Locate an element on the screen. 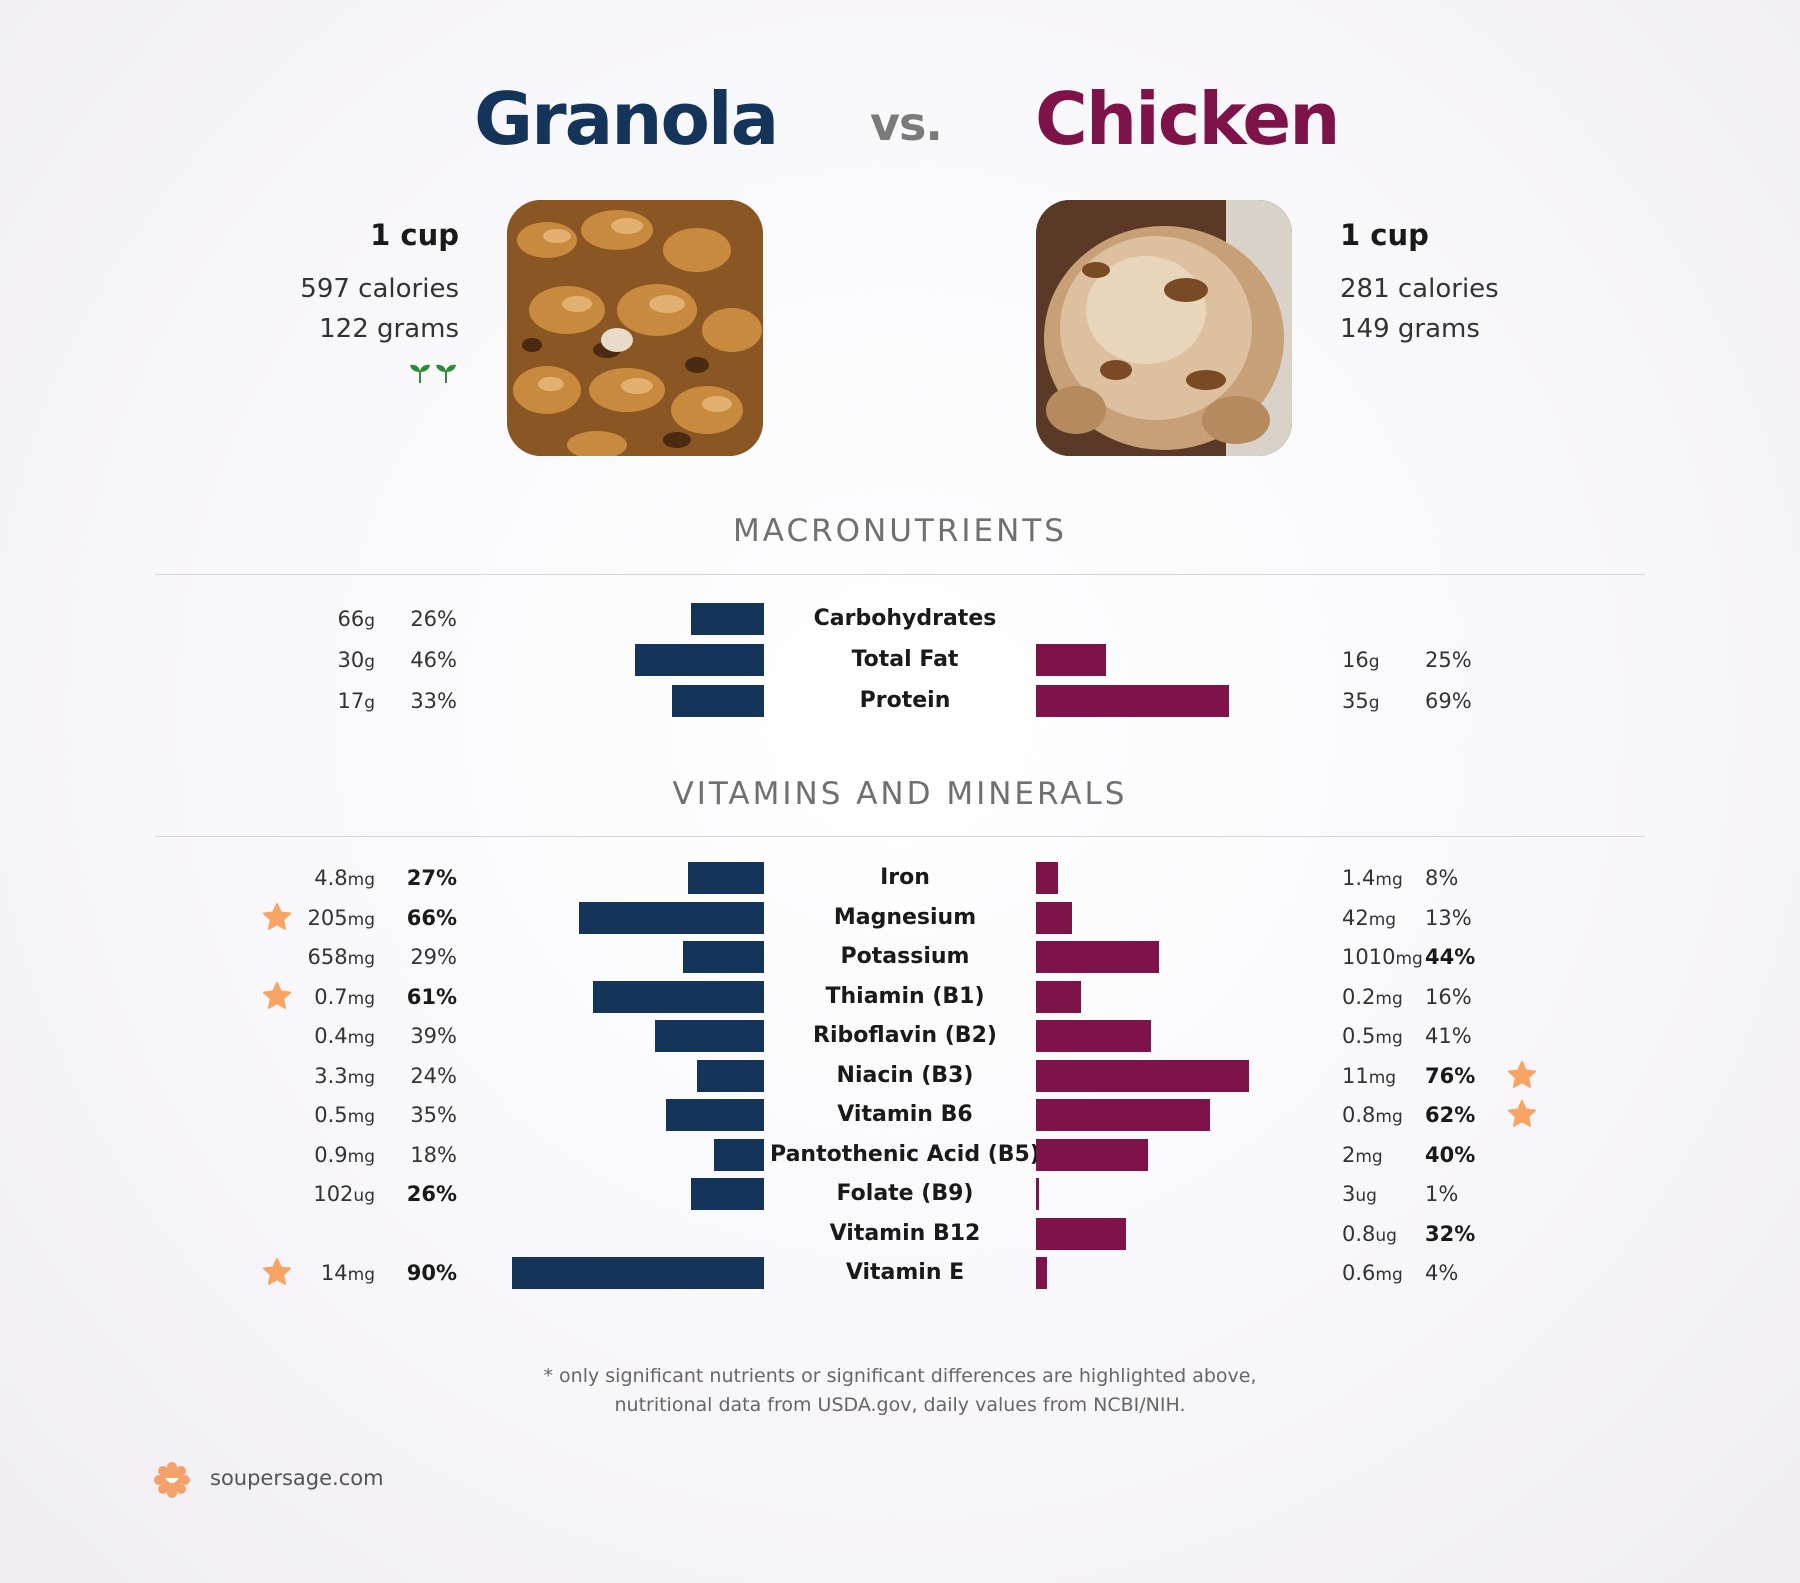 The width and height of the screenshot is (1800, 1583). right-amount: 11mg is located at coordinates (1369, 1077).